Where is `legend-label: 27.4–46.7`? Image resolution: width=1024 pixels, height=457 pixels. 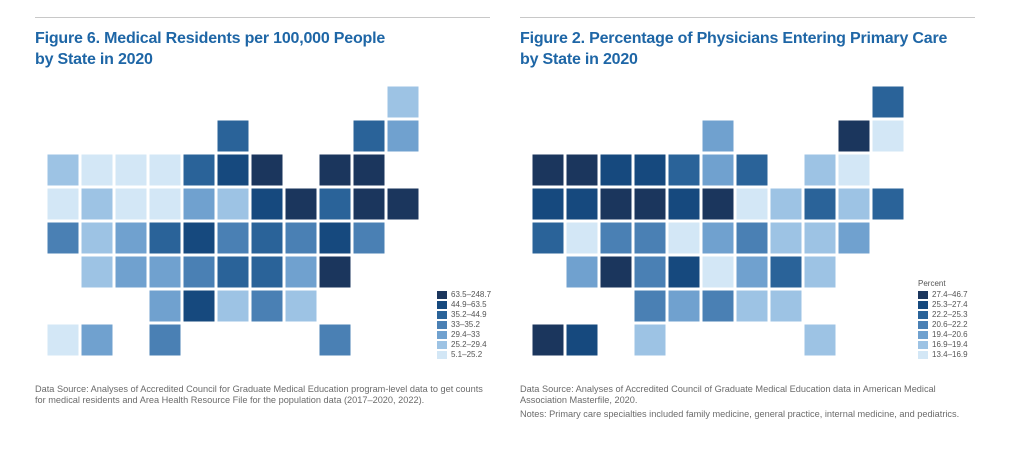
legend-label: 27.4–46.7 is located at coordinates (950, 294).